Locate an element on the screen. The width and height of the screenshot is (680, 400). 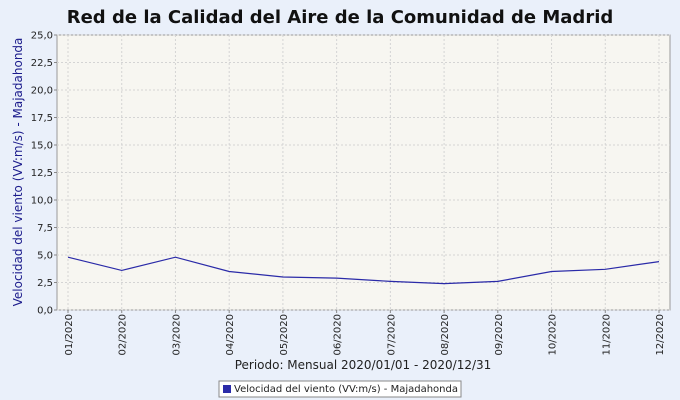
y-tick-label: 20,0 is located at coordinates (42, 91).